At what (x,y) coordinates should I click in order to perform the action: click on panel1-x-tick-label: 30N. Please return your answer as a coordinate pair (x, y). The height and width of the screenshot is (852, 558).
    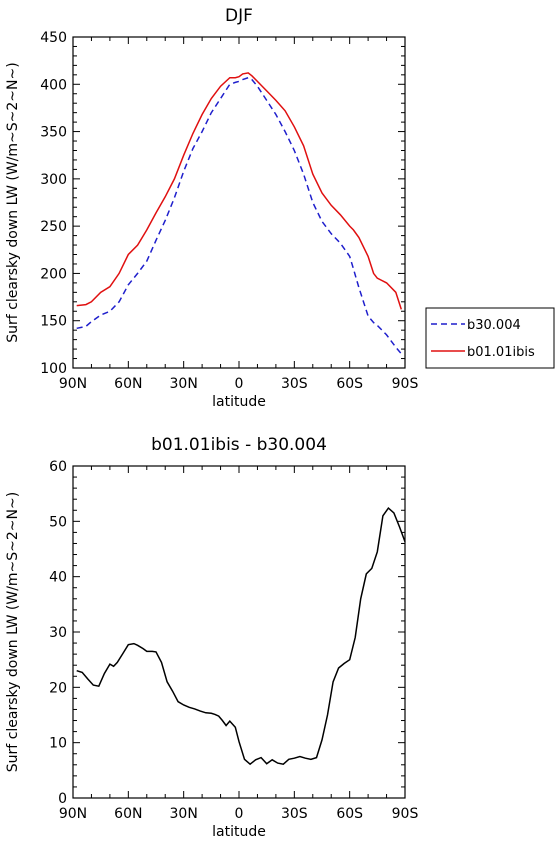
    Looking at the image, I should click on (184, 384).